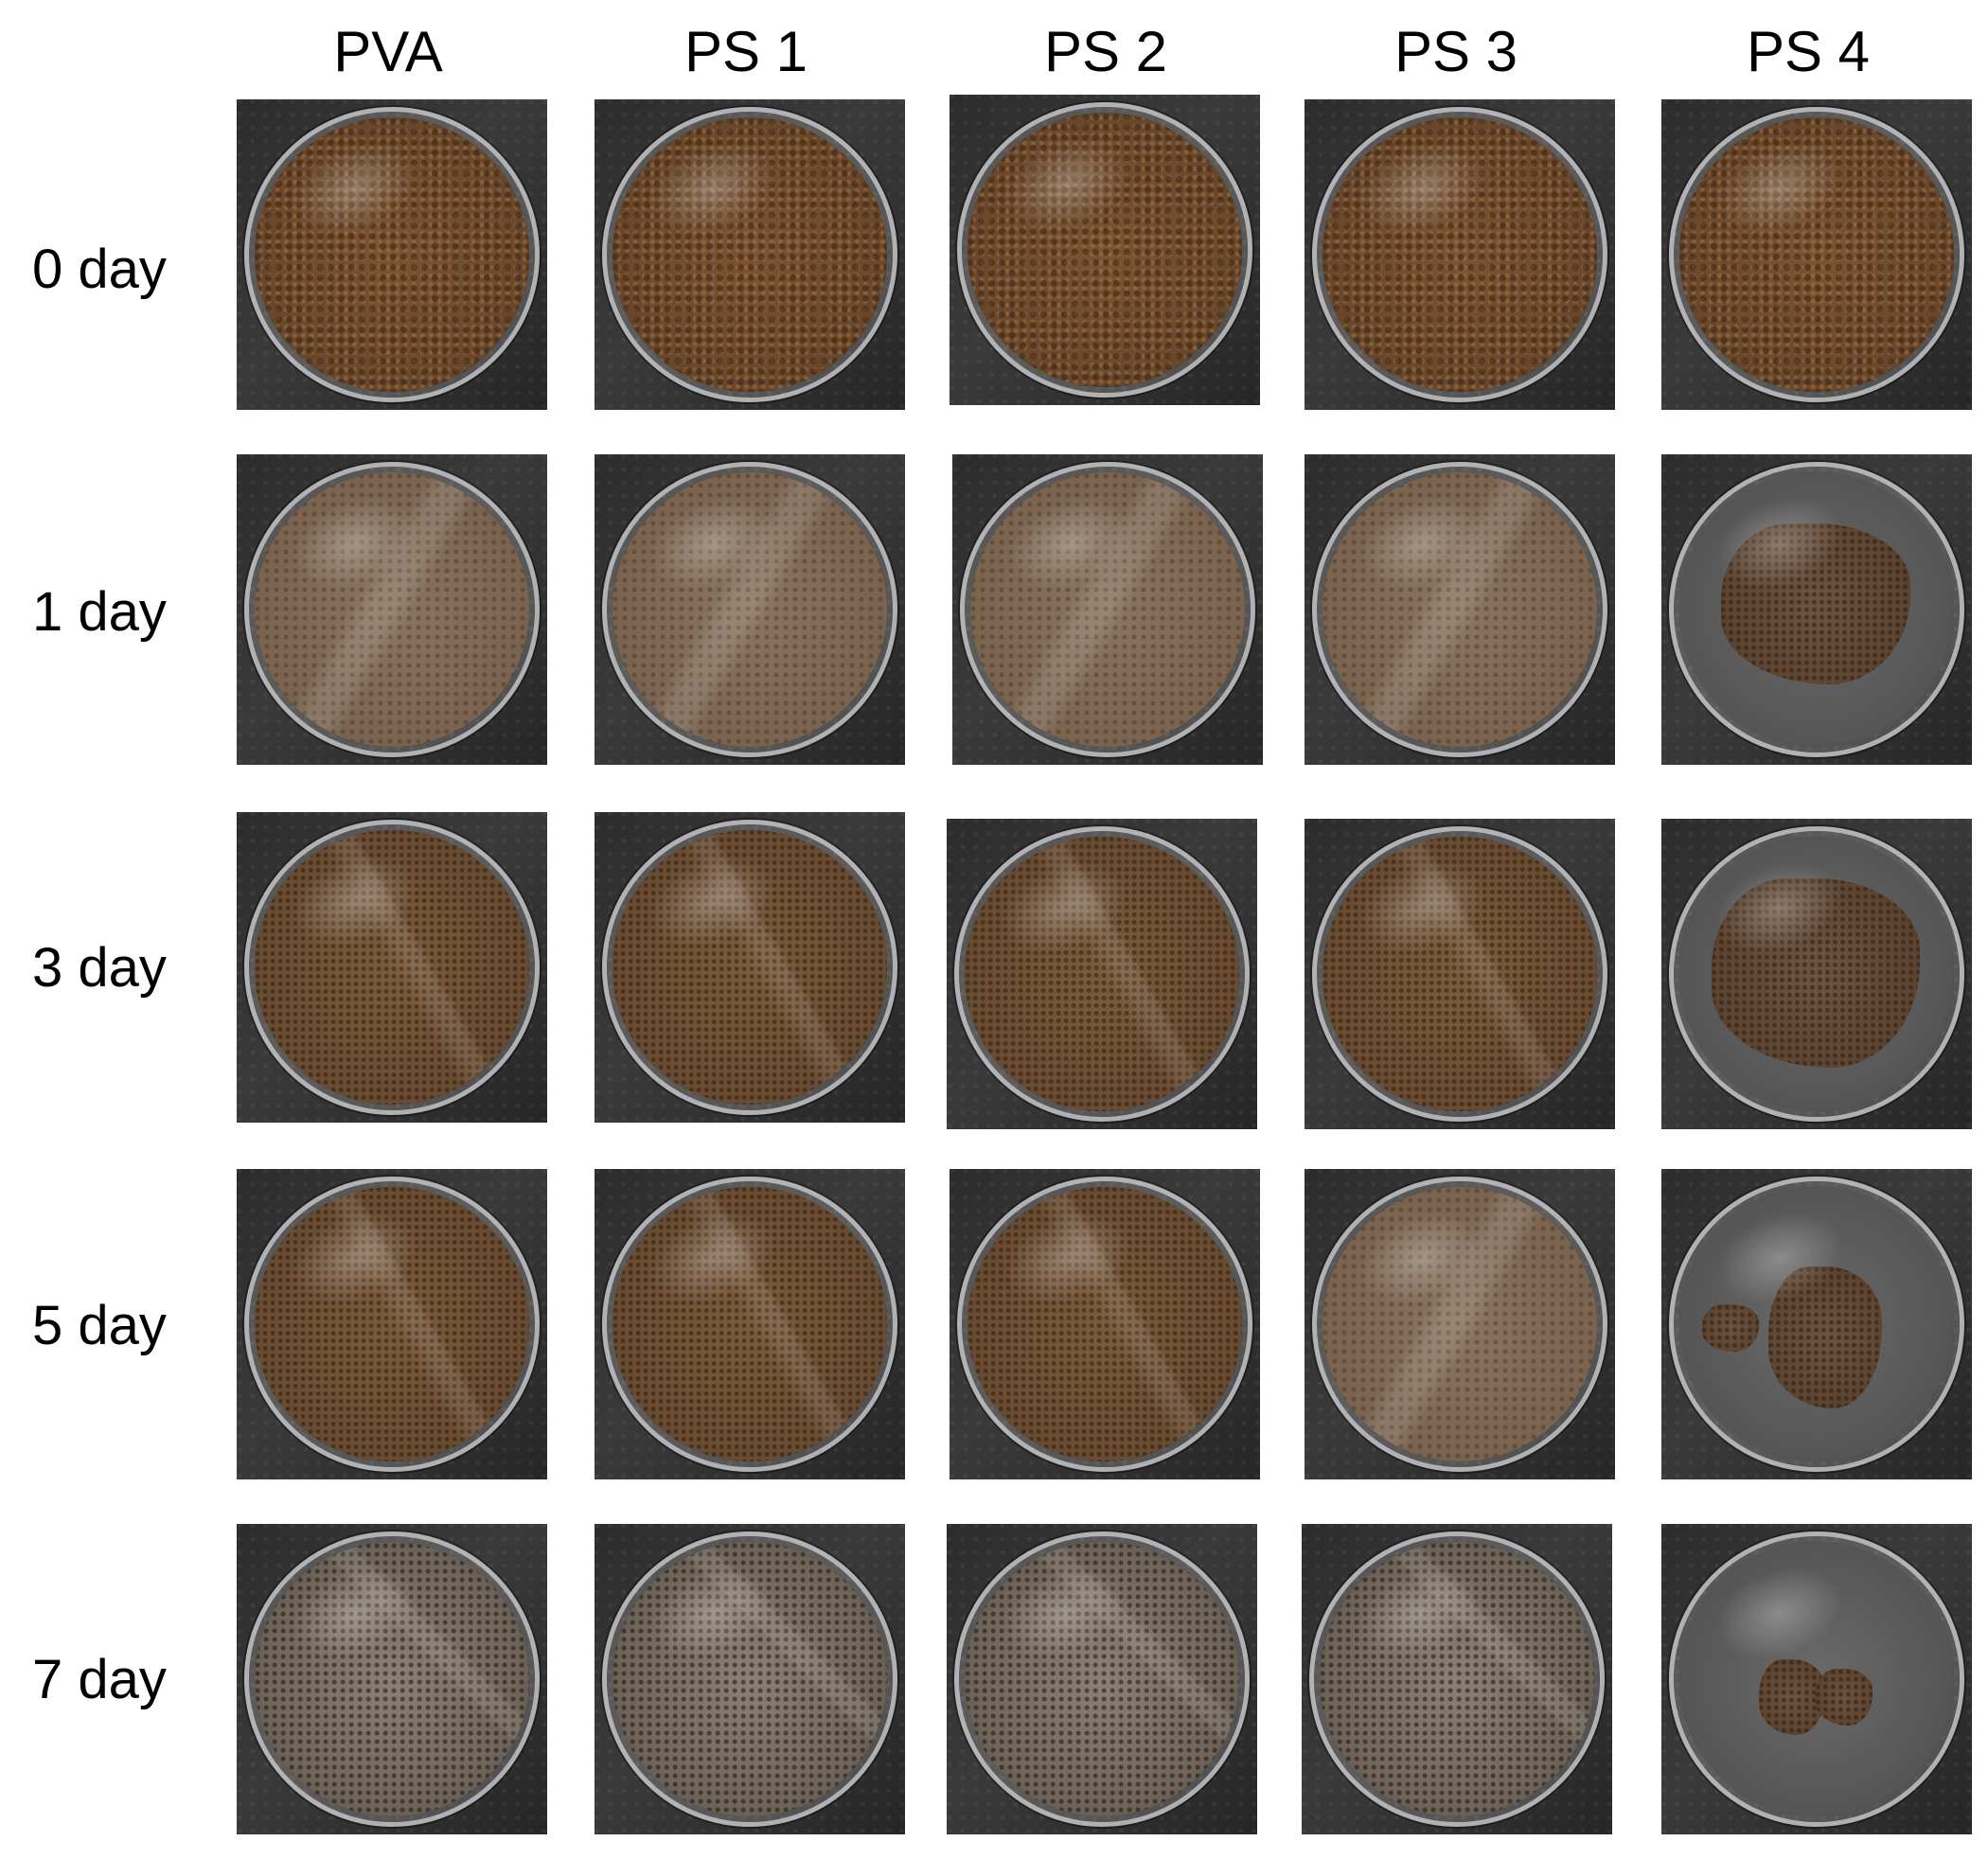 The height and width of the screenshot is (1859, 1988). What do you see at coordinates (99, 1325) in the screenshot?
I see `row-label-5-day: 5 day` at bounding box center [99, 1325].